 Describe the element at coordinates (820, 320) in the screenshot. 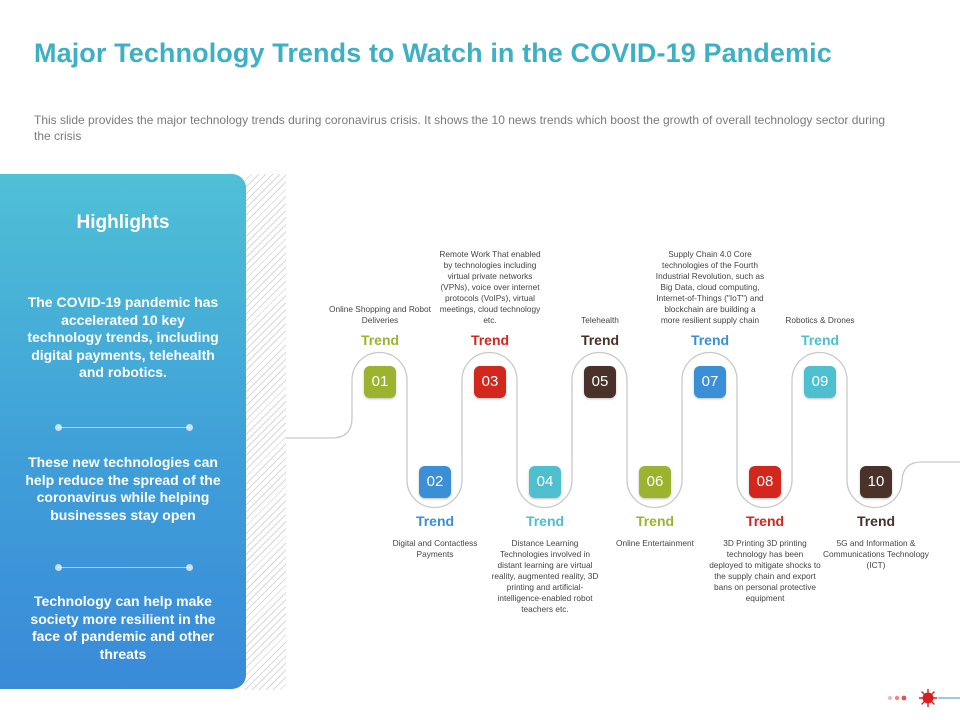

I see `trend-09-description: Robotics & Drones` at that location.